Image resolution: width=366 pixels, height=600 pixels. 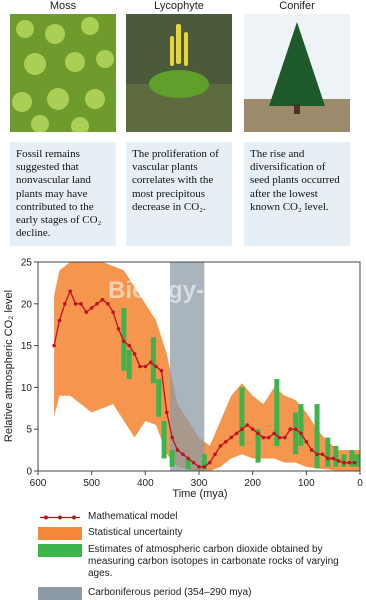 What do you see at coordinates (135, 532) in the screenshot?
I see `legend-label: Statistical uncertainty` at bounding box center [135, 532].